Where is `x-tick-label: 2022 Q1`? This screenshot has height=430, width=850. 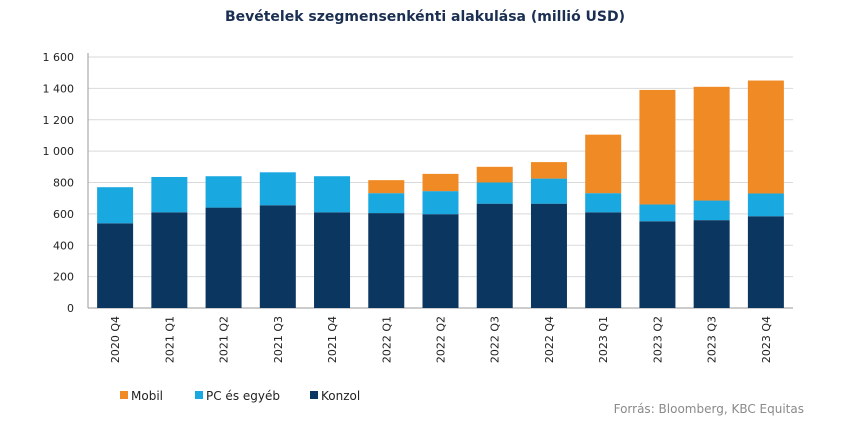 x-tick-label: 2022 Q1 is located at coordinates (386, 339).